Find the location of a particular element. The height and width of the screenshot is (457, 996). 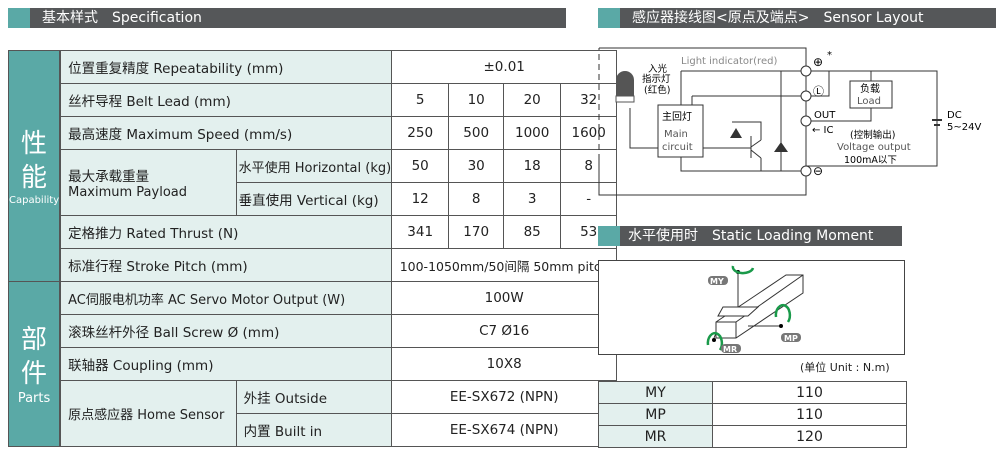

diagram-load_cn: 负载 is located at coordinates (870, 88).